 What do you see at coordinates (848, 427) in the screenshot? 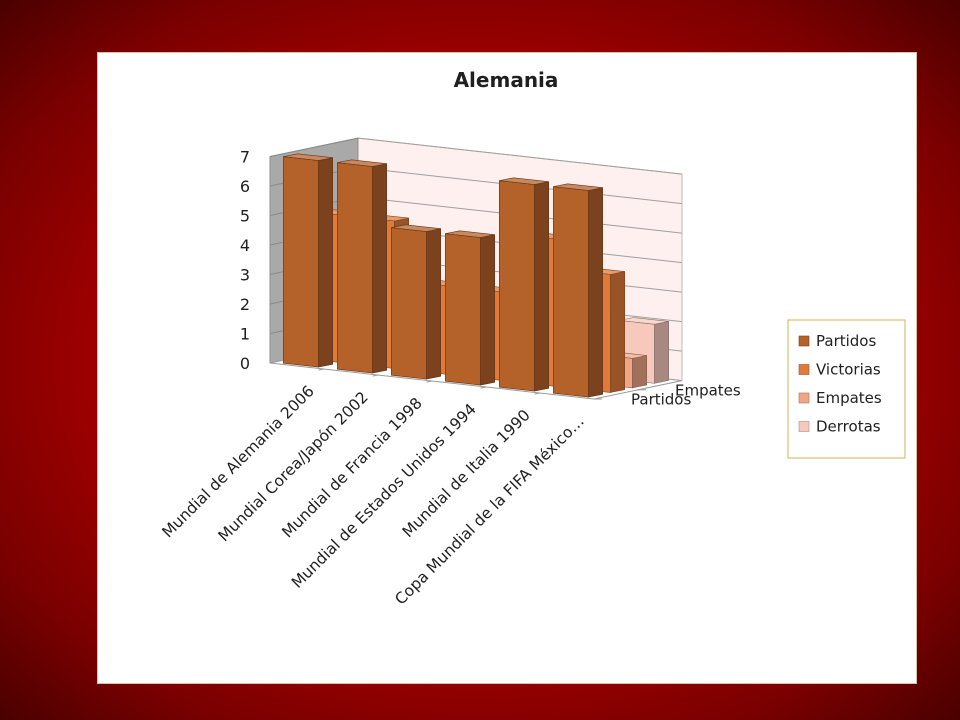
I see `legend-label: Derrotas` at bounding box center [848, 427].